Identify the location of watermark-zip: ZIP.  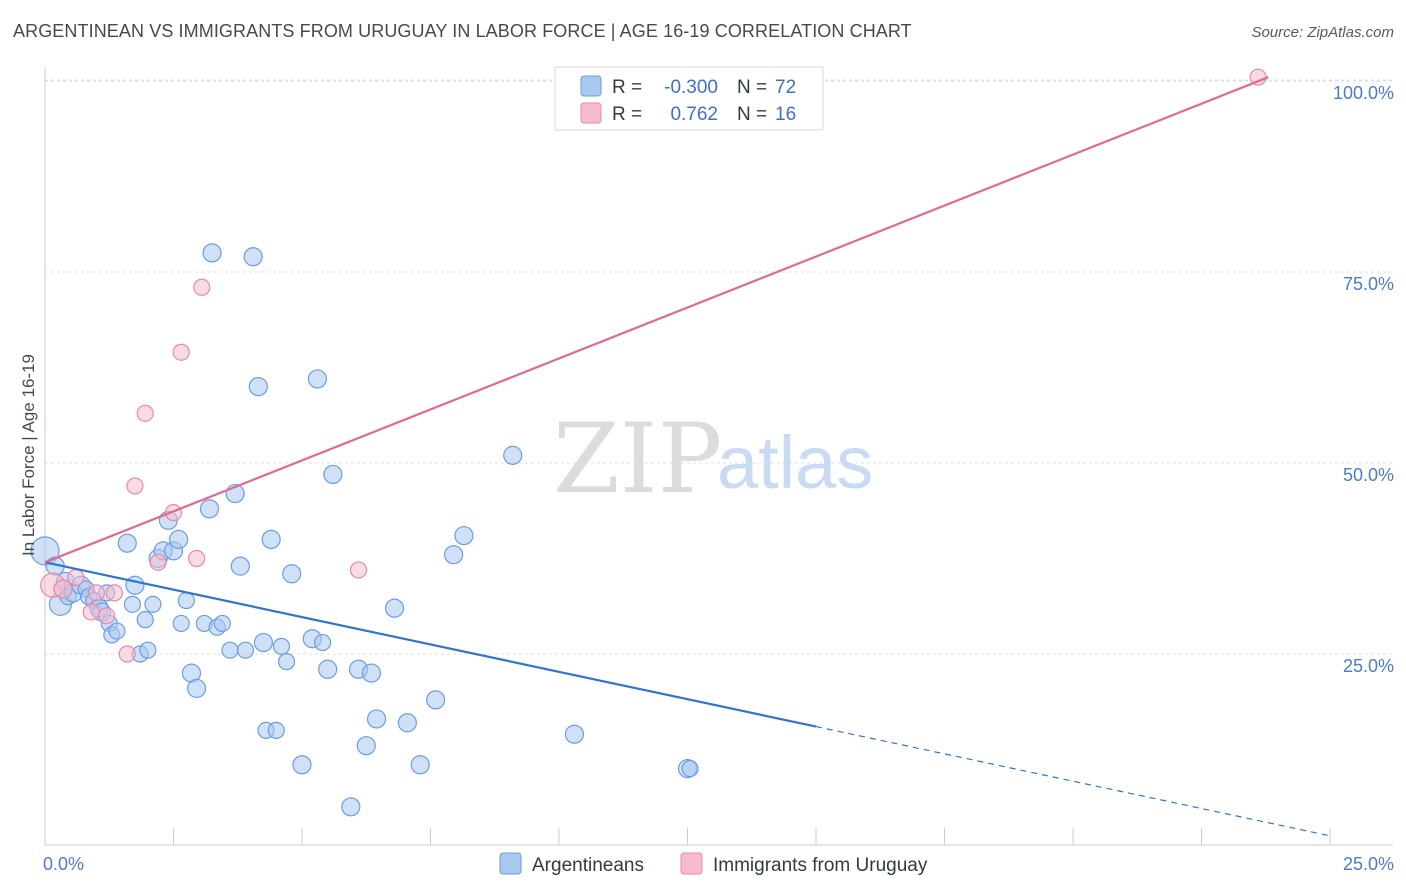
(637, 459).